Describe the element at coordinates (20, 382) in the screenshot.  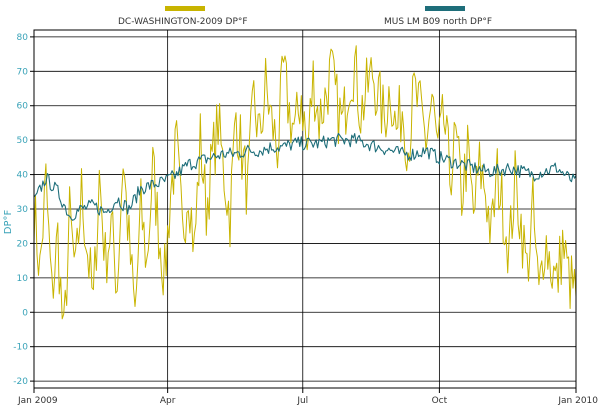
I see `y-tick-label: -20` at that location.